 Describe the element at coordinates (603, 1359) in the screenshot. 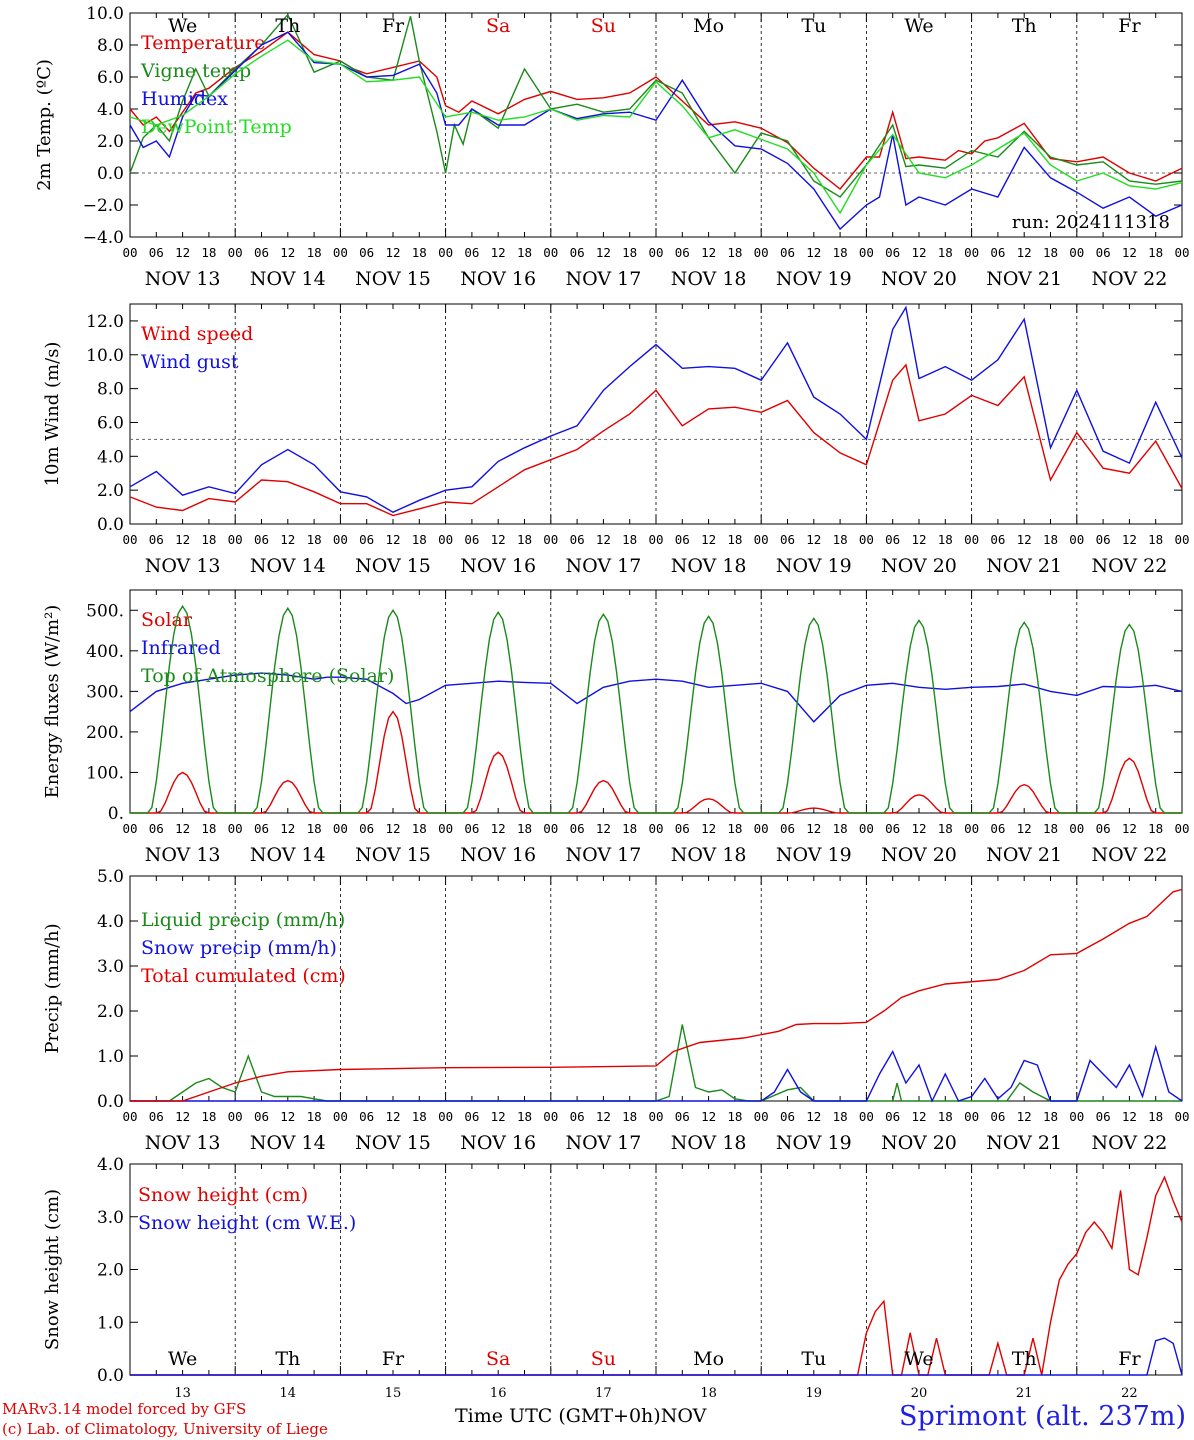

I see `day-name: Su` at that location.